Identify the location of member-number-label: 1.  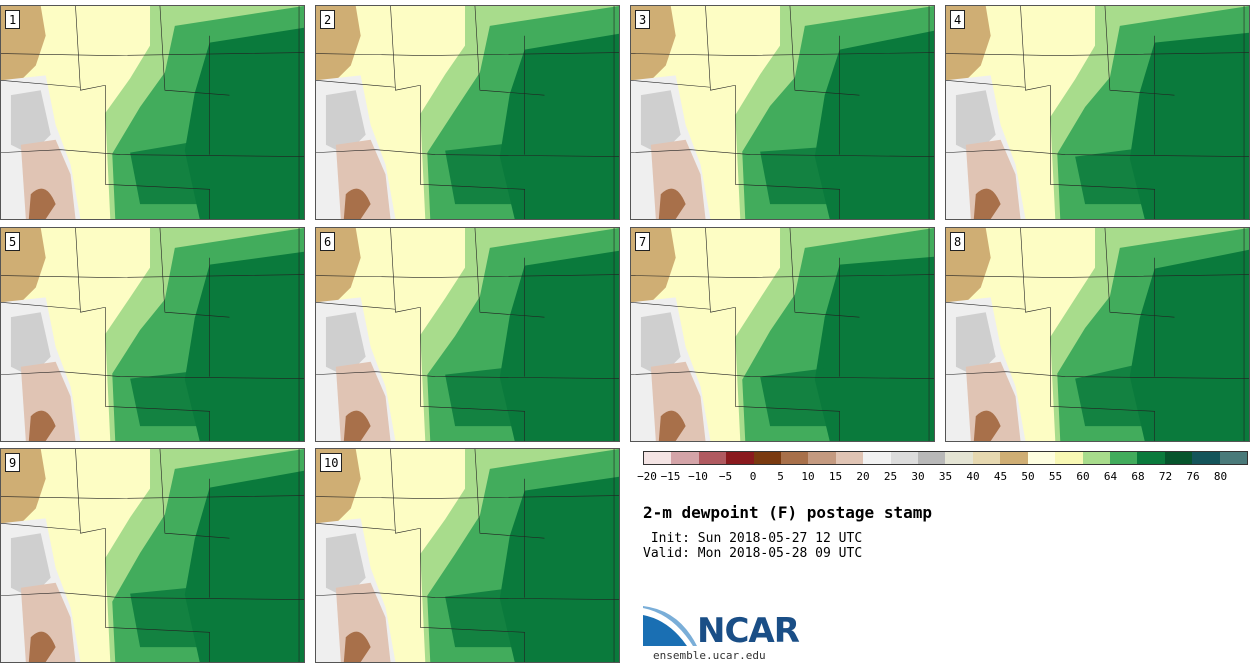
(13, 19).